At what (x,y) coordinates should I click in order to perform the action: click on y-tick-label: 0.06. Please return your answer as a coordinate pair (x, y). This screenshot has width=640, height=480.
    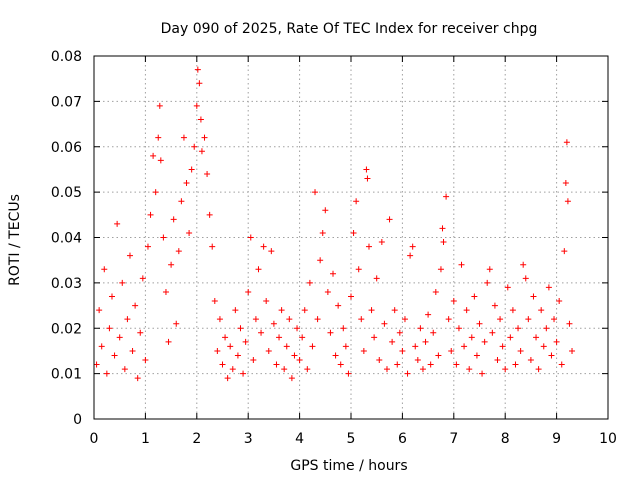
    Looking at the image, I should click on (66, 148).